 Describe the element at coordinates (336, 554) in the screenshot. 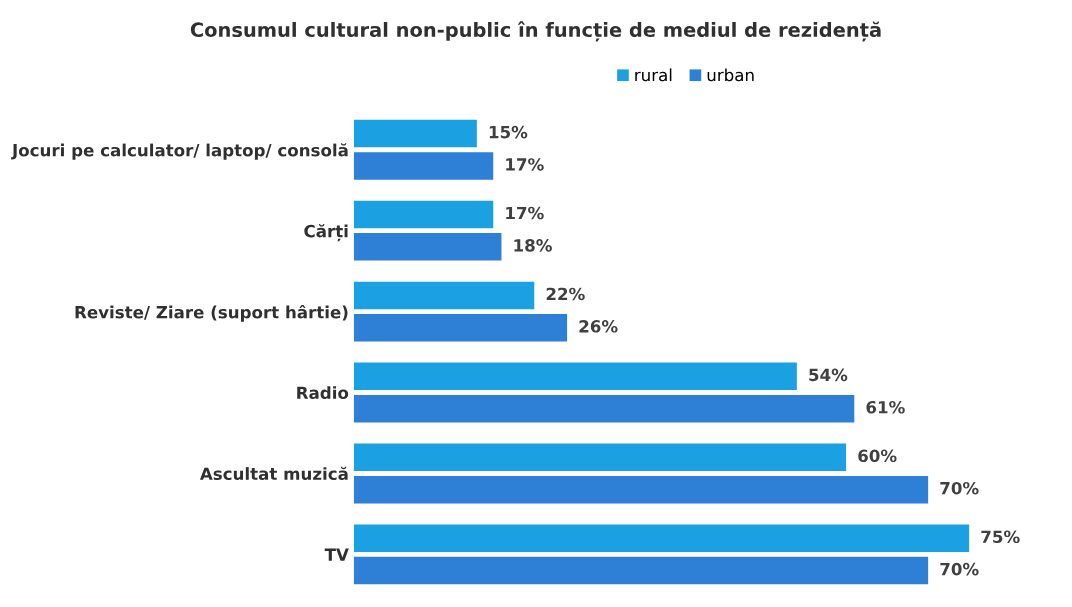

I see `y-tick-label: TV` at that location.